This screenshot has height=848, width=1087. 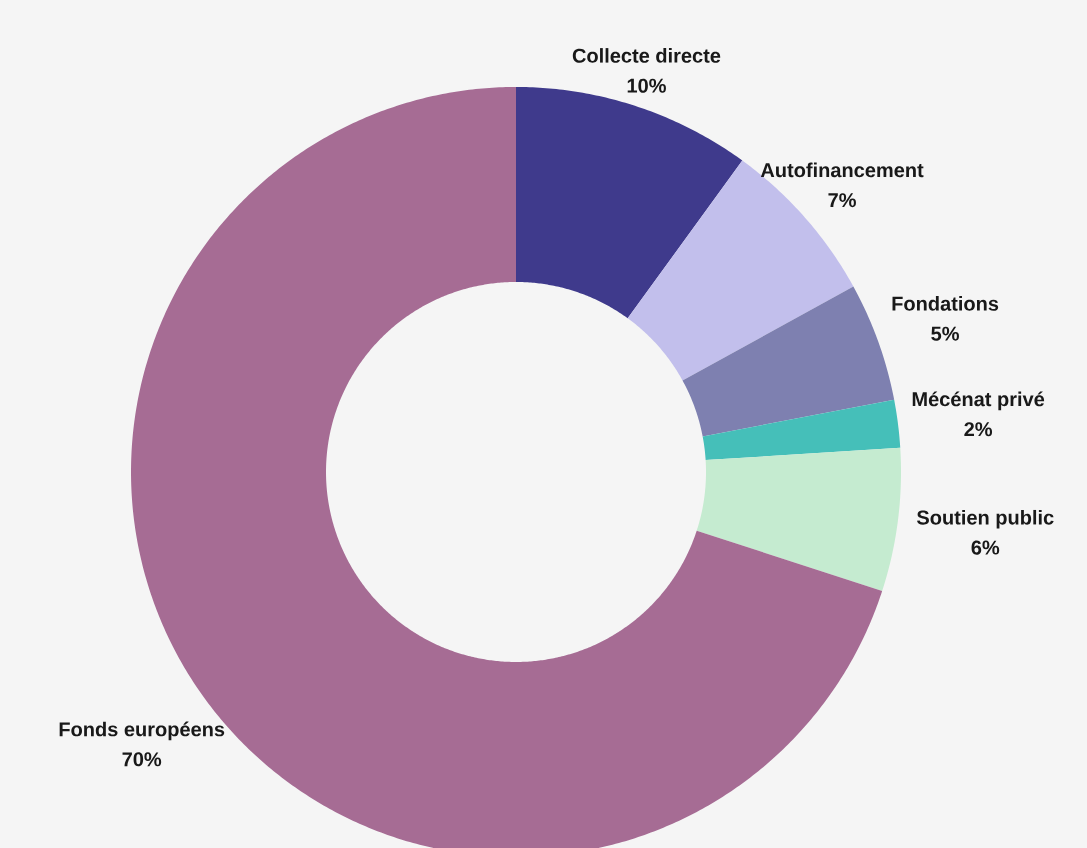 What do you see at coordinates (985, 519) in the screenshot?
I see `slice-label: Soutien public` at bounding box center [985, 519].